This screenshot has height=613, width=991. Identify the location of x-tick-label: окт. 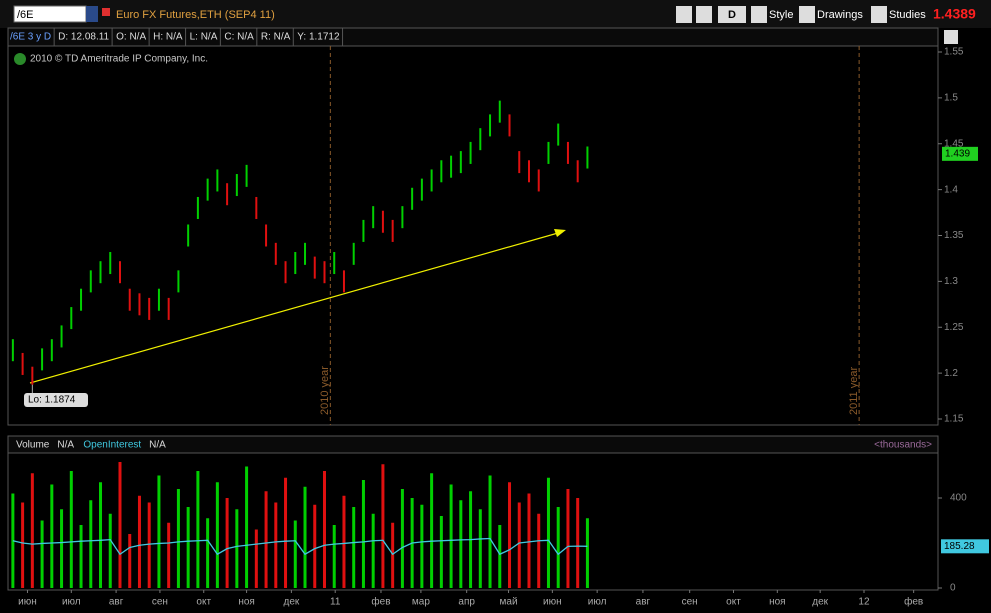
(733, 602).